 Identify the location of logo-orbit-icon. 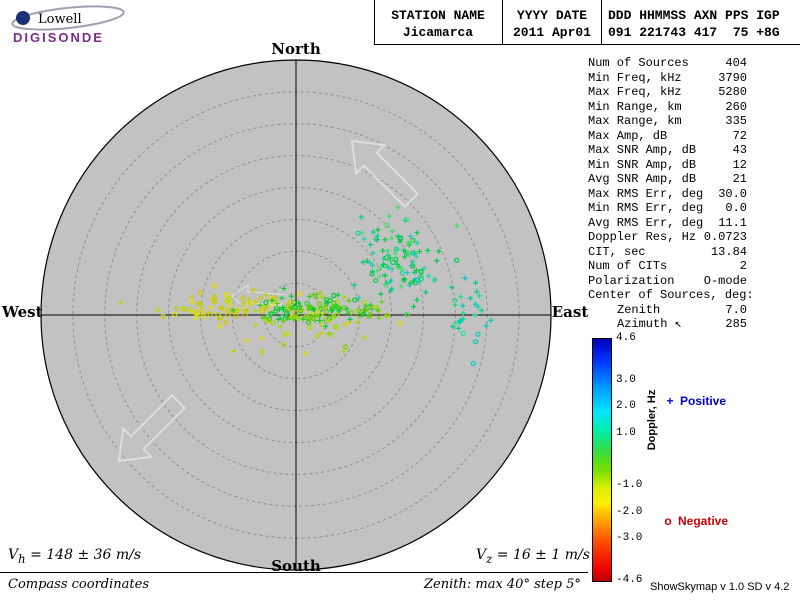
(68, 18).